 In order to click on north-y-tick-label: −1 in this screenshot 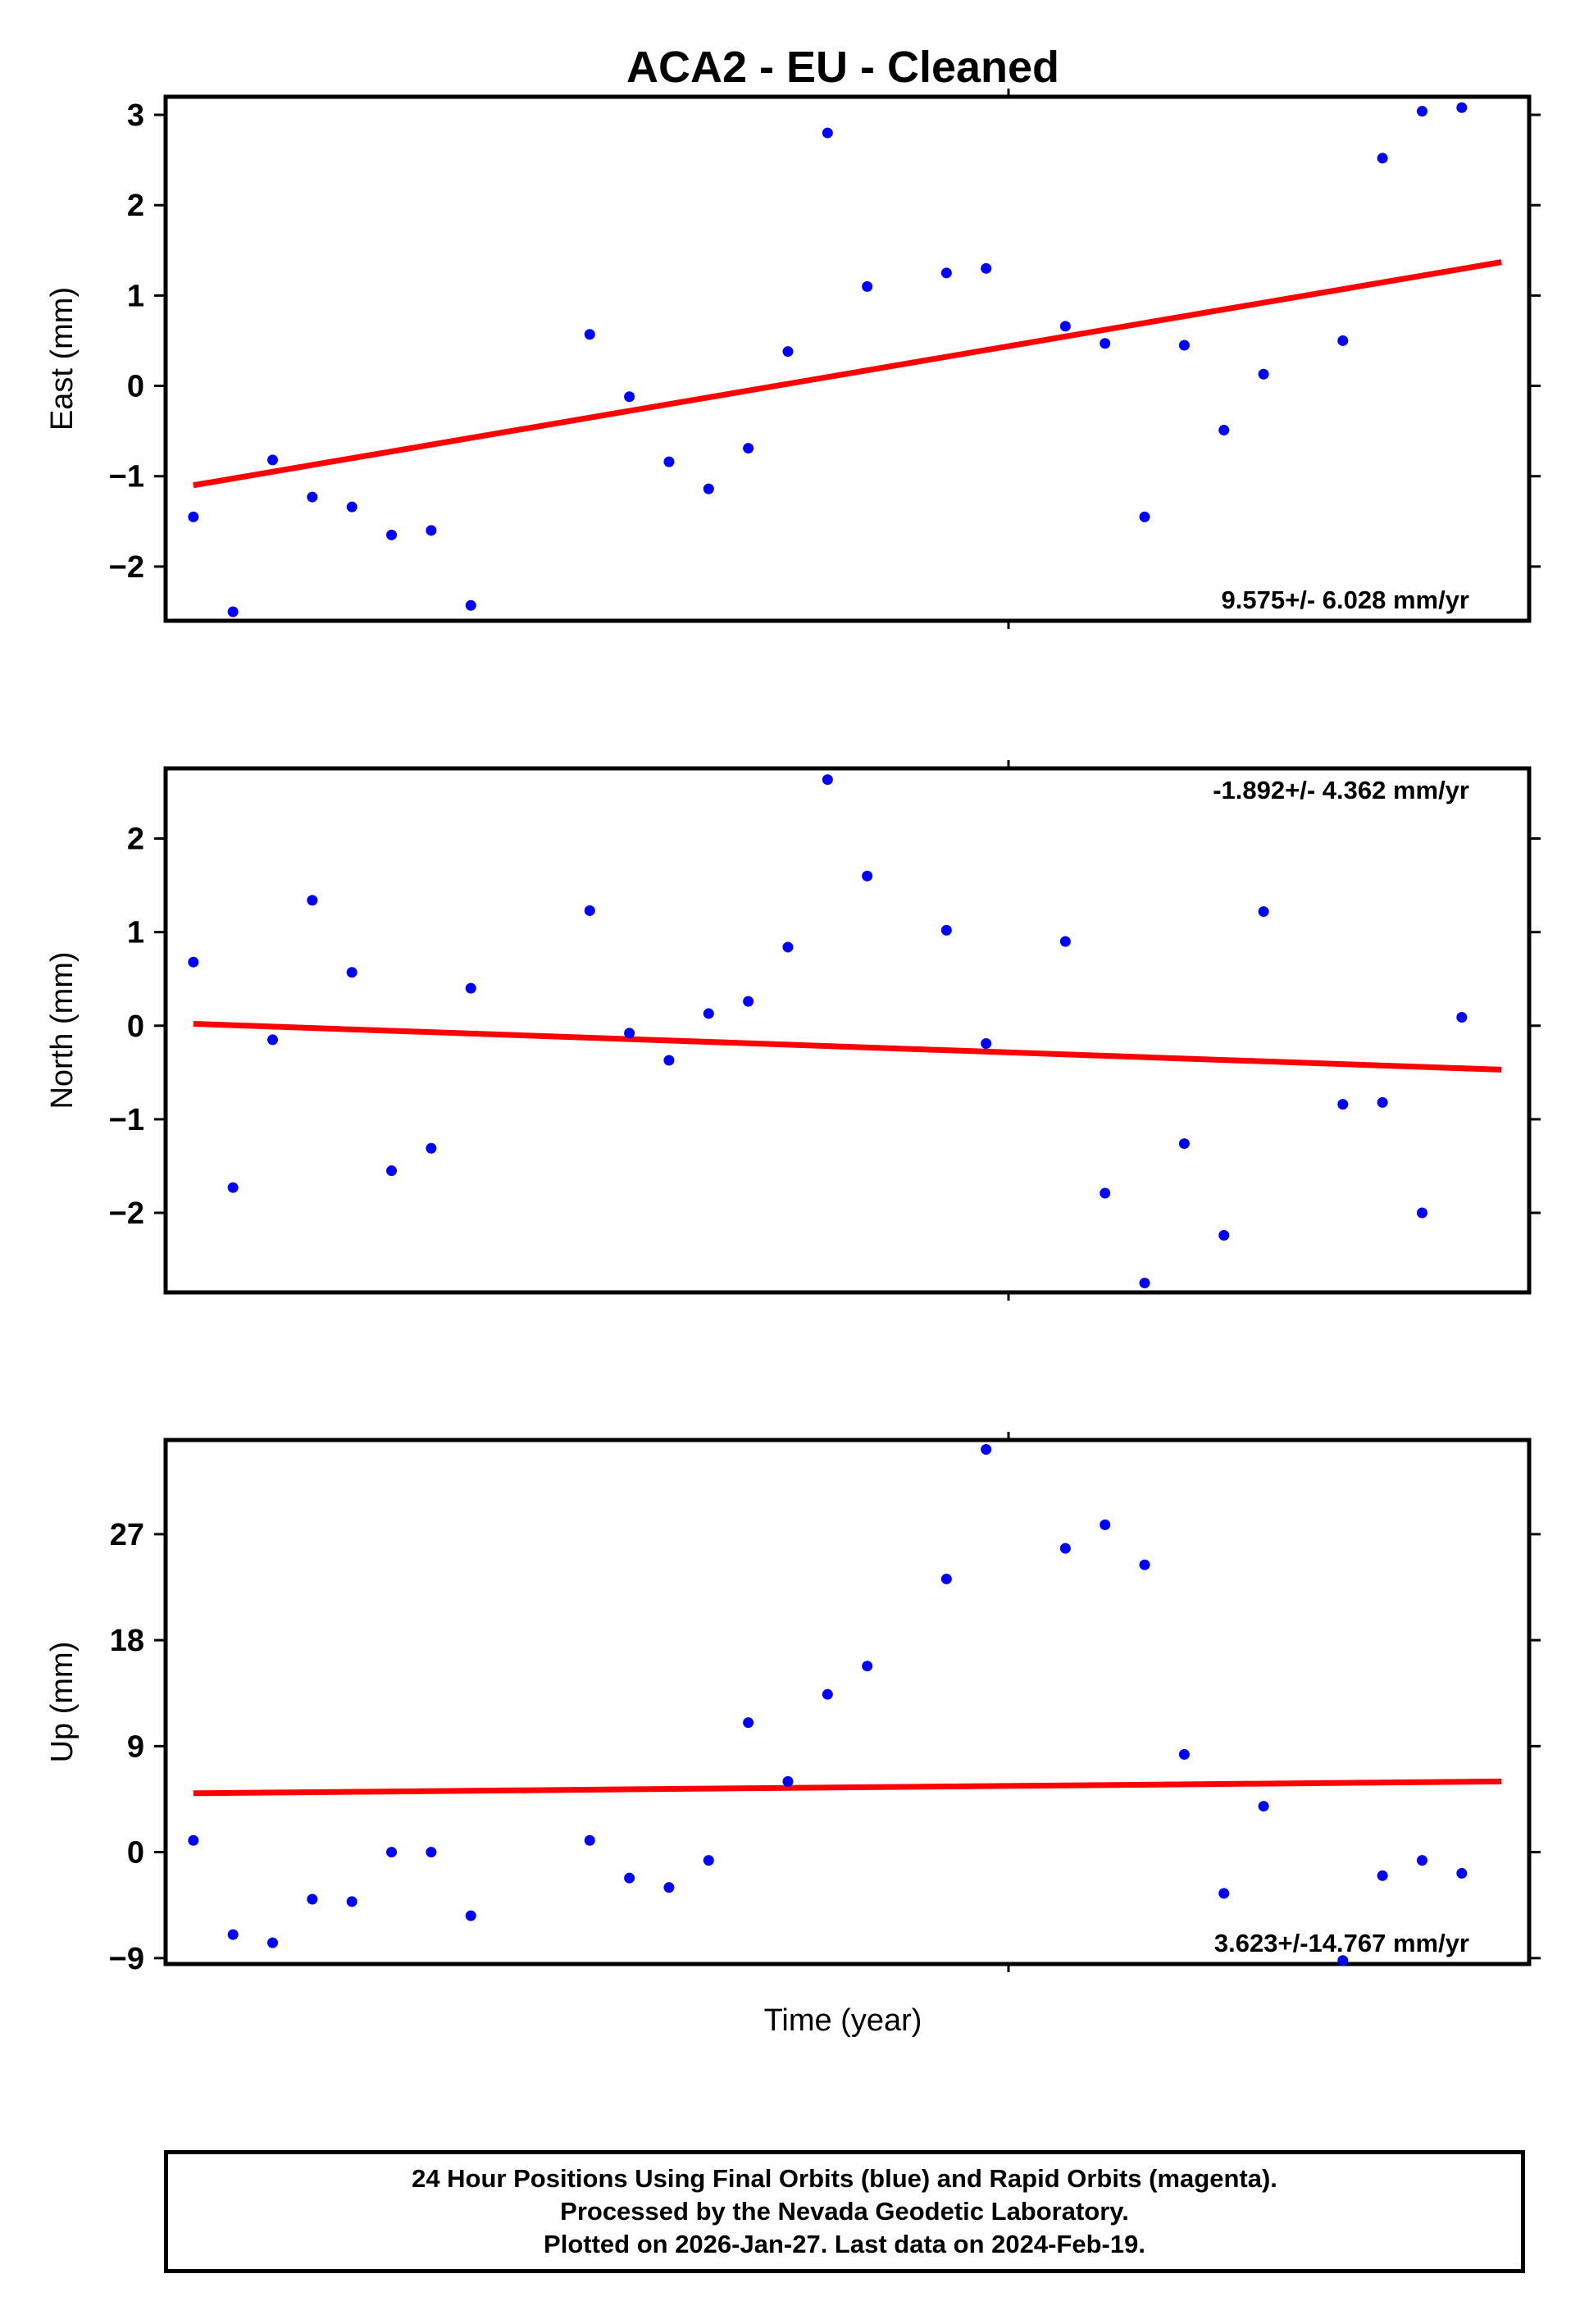, I will do `click(126, 1120)`.